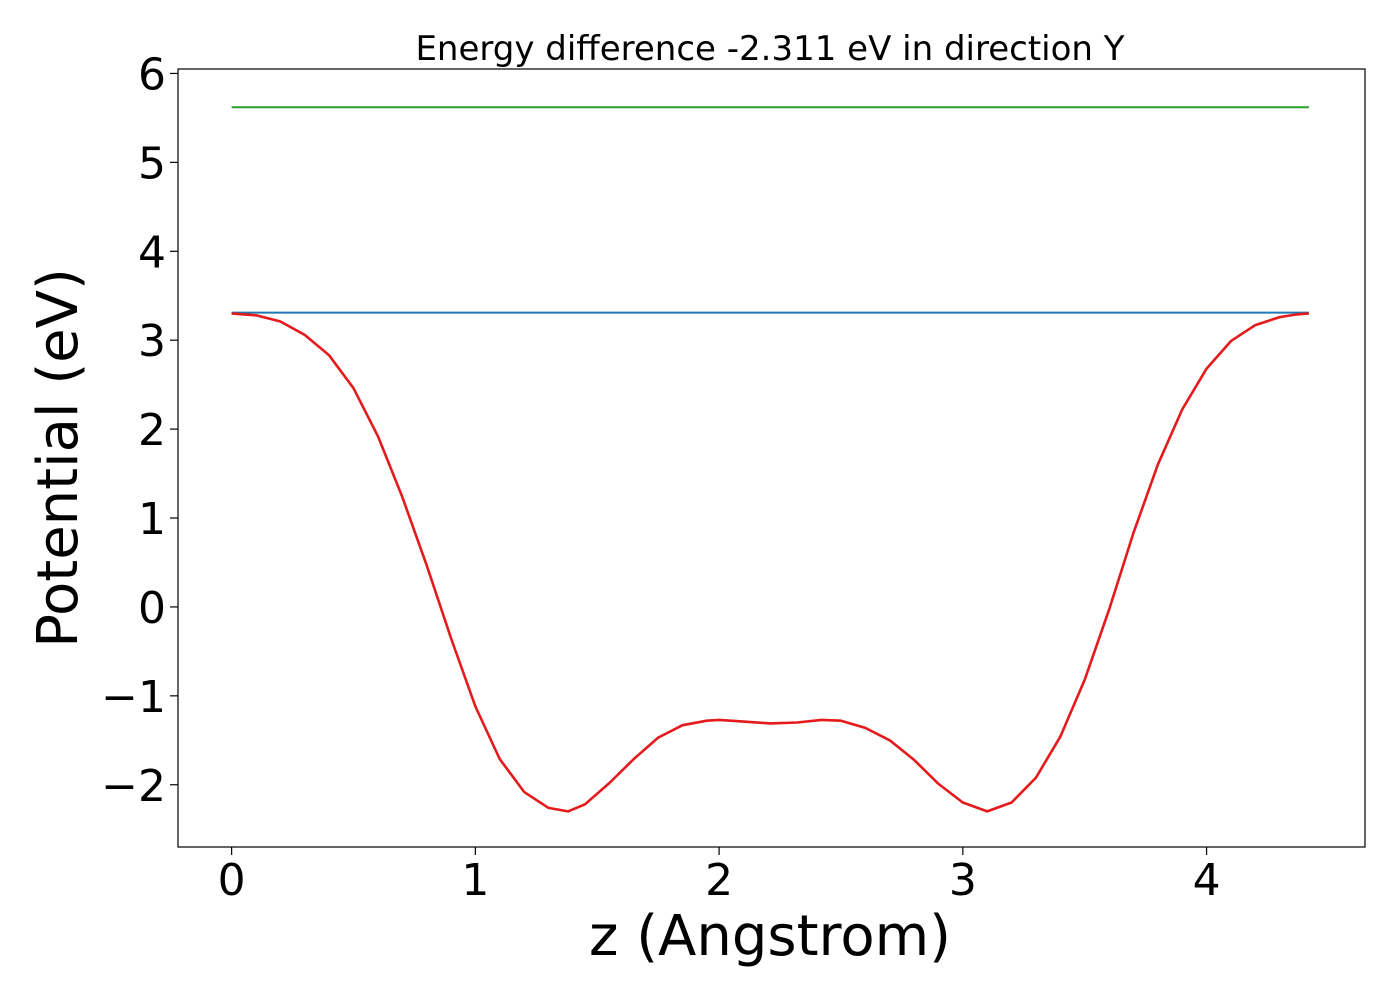 This screenshot has height=1000, width=1400. What do you see at coordinates (152, 519) in the screenshot?
I see `y-tick-label: 1` at bounding box center [152, 519].